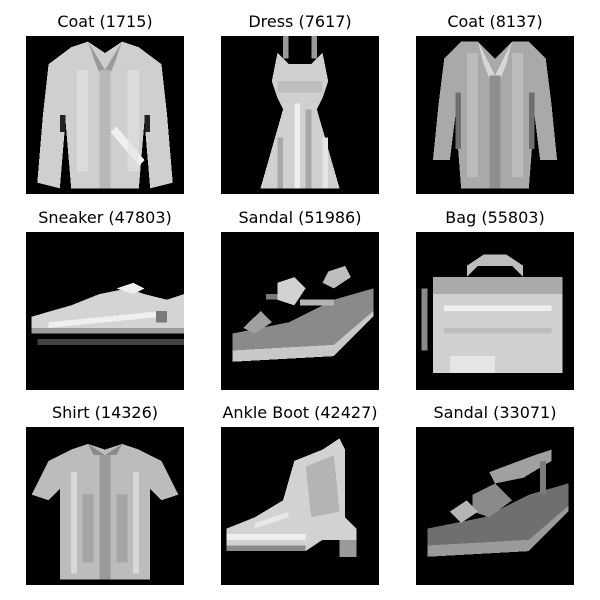 The width and height of the screenshot is (600, 600). Describe the element at coordinates (300, 506) in the screenshot. I see `ankle-boot-thumbnail` at that location.